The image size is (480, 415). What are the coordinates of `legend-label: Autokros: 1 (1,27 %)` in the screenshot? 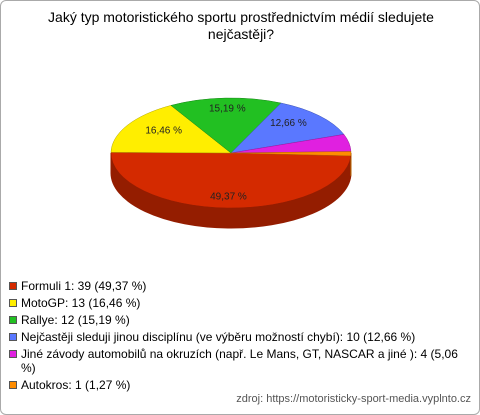 It's located at (76, 385).